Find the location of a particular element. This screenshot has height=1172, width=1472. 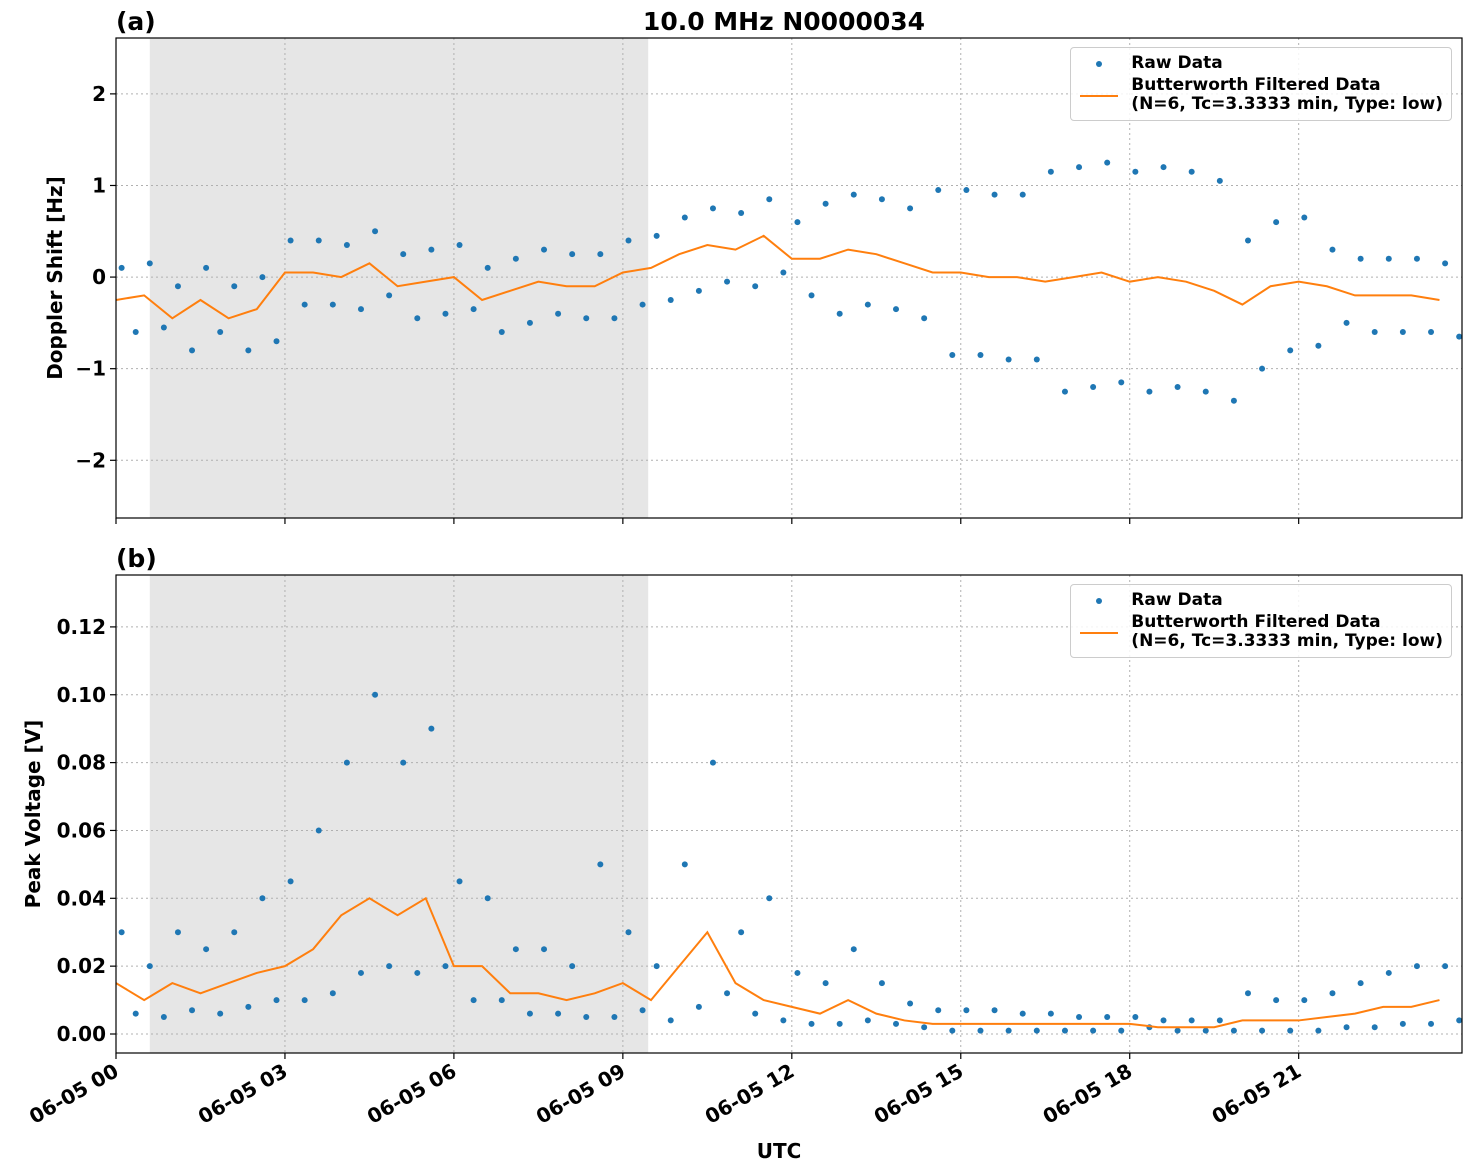

y-tick-label: 0.06 is located at coordinates (81, 830).